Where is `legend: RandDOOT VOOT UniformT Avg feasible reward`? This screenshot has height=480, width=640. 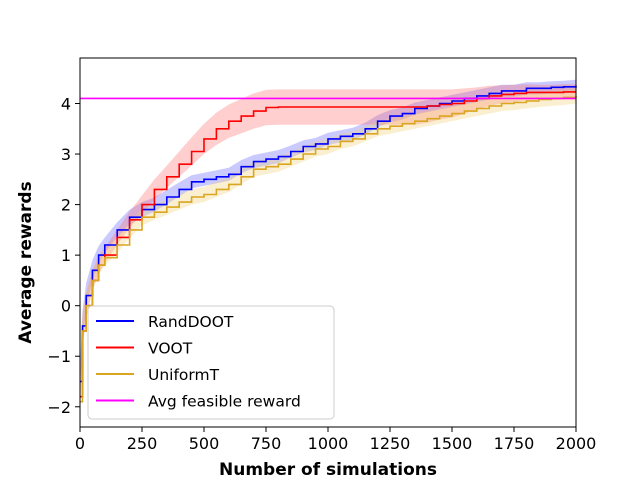 legend: RandDOOT VOOT UniformT Avg feasible reward is located at coordinates (211, 362).